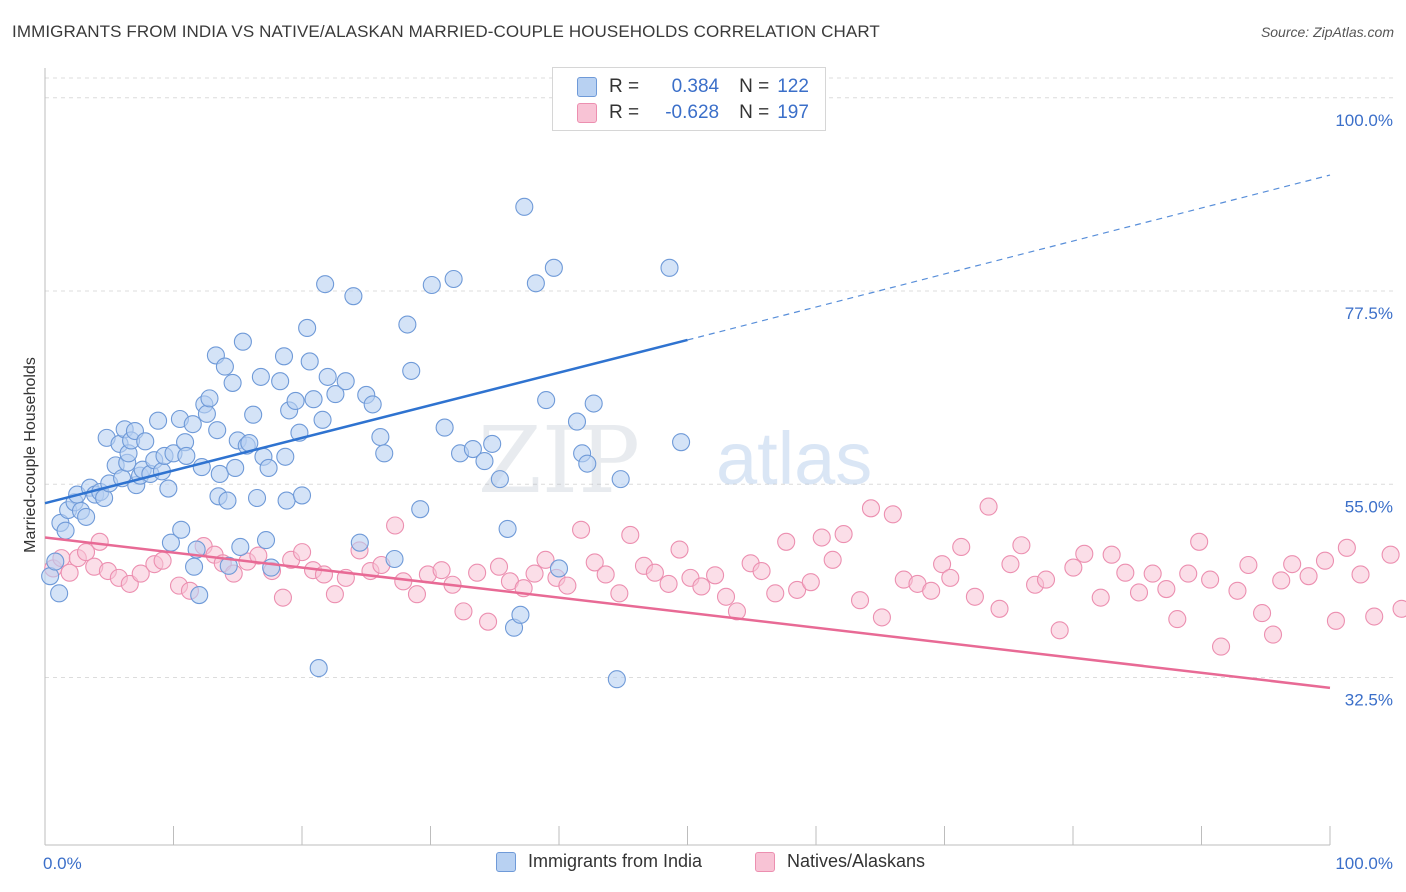  Describe the element at coordinates (1369, 313) in the screenshot. I see `y-tick-label: 77.5%` at that location.